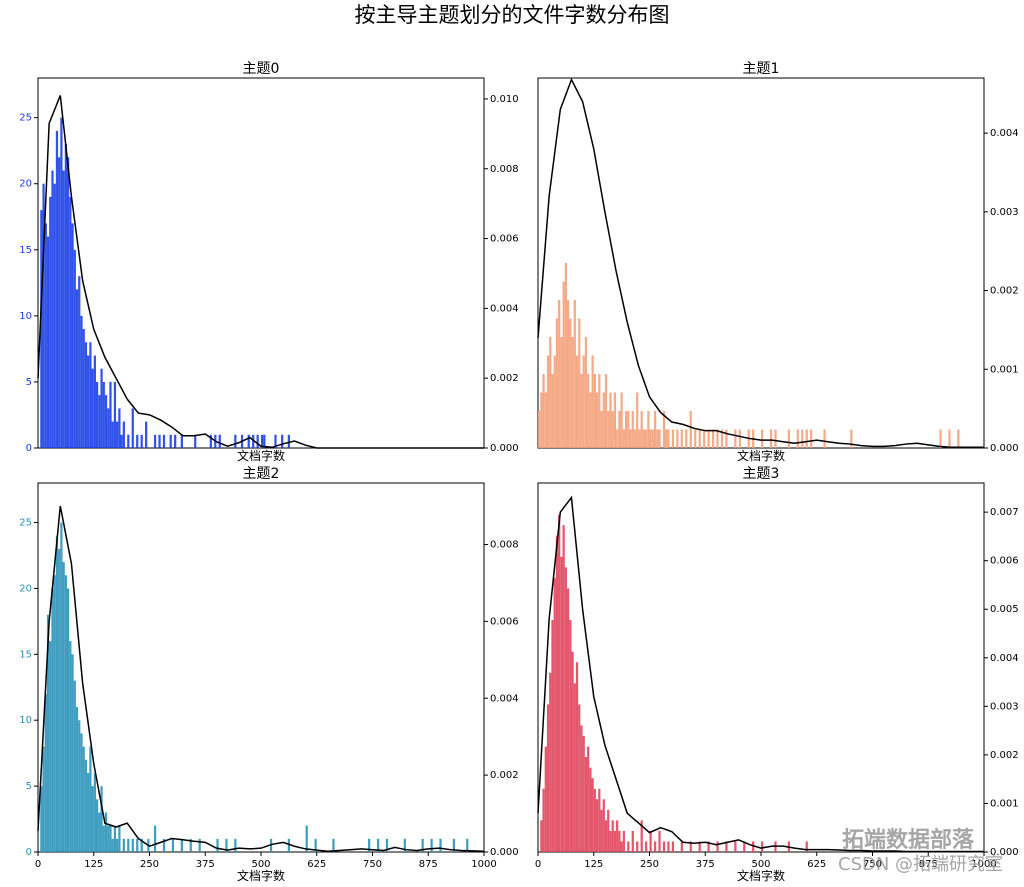 This screenshot has width=1024, height=887. What do you see at coordinates (372, 864) in the screenshot?
I see `x-tick-label: 750` at bounding box center [372, 864].